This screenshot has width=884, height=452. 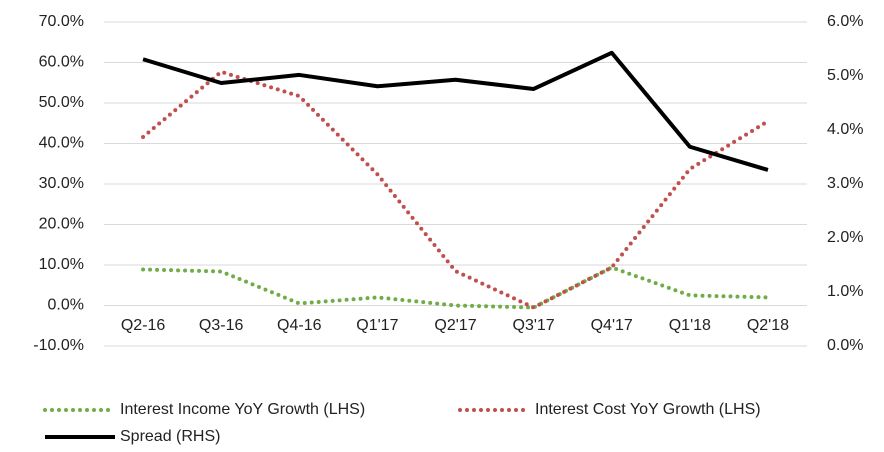 What do you see at coordinates (845, 21) in the screenshot?
I see `y2-tick-label: 6.0%` at bounding box center [845, 21].